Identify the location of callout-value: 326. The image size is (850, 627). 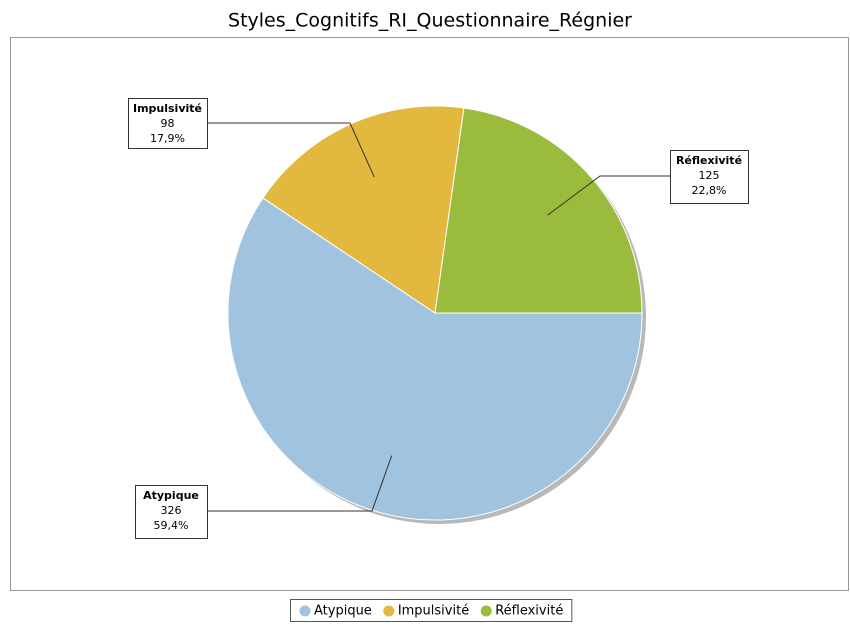
(171, 510).